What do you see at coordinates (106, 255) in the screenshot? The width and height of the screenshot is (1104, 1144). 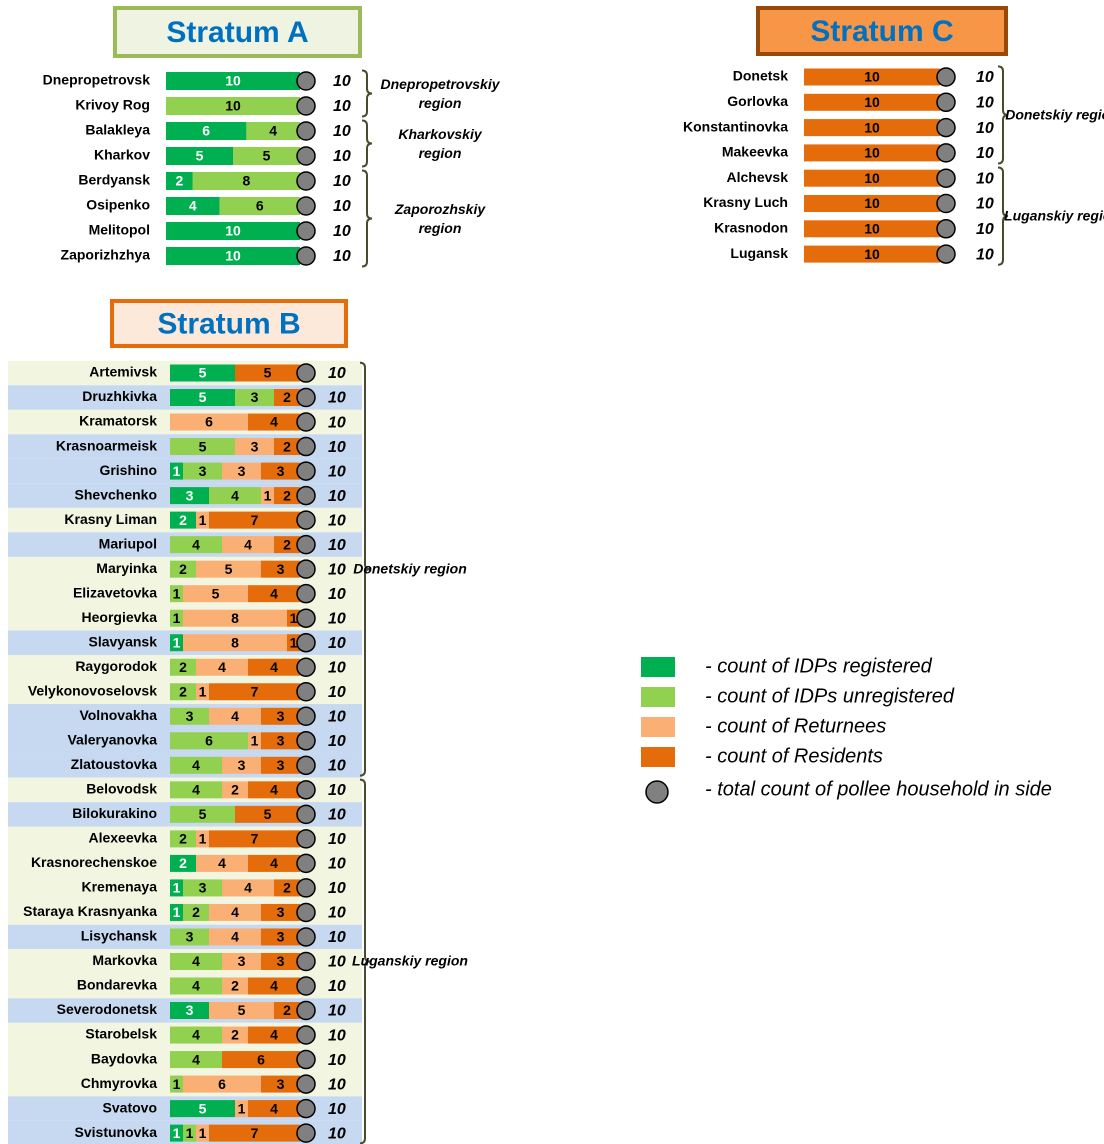 I see `category-label: Zaporizhzhya` at bounding box center [106, 255].